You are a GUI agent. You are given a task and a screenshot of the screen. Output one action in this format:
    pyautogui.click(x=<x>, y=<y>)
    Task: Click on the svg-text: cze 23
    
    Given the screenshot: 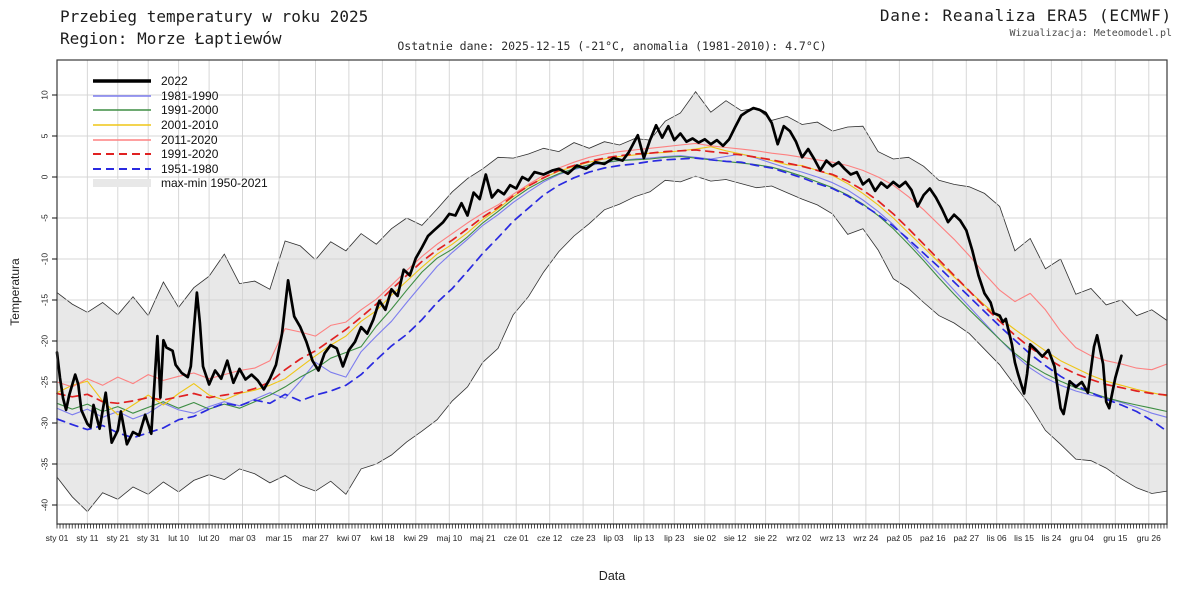 What is the action you would take?
    pyautogui.click(x=583, y=538)
    